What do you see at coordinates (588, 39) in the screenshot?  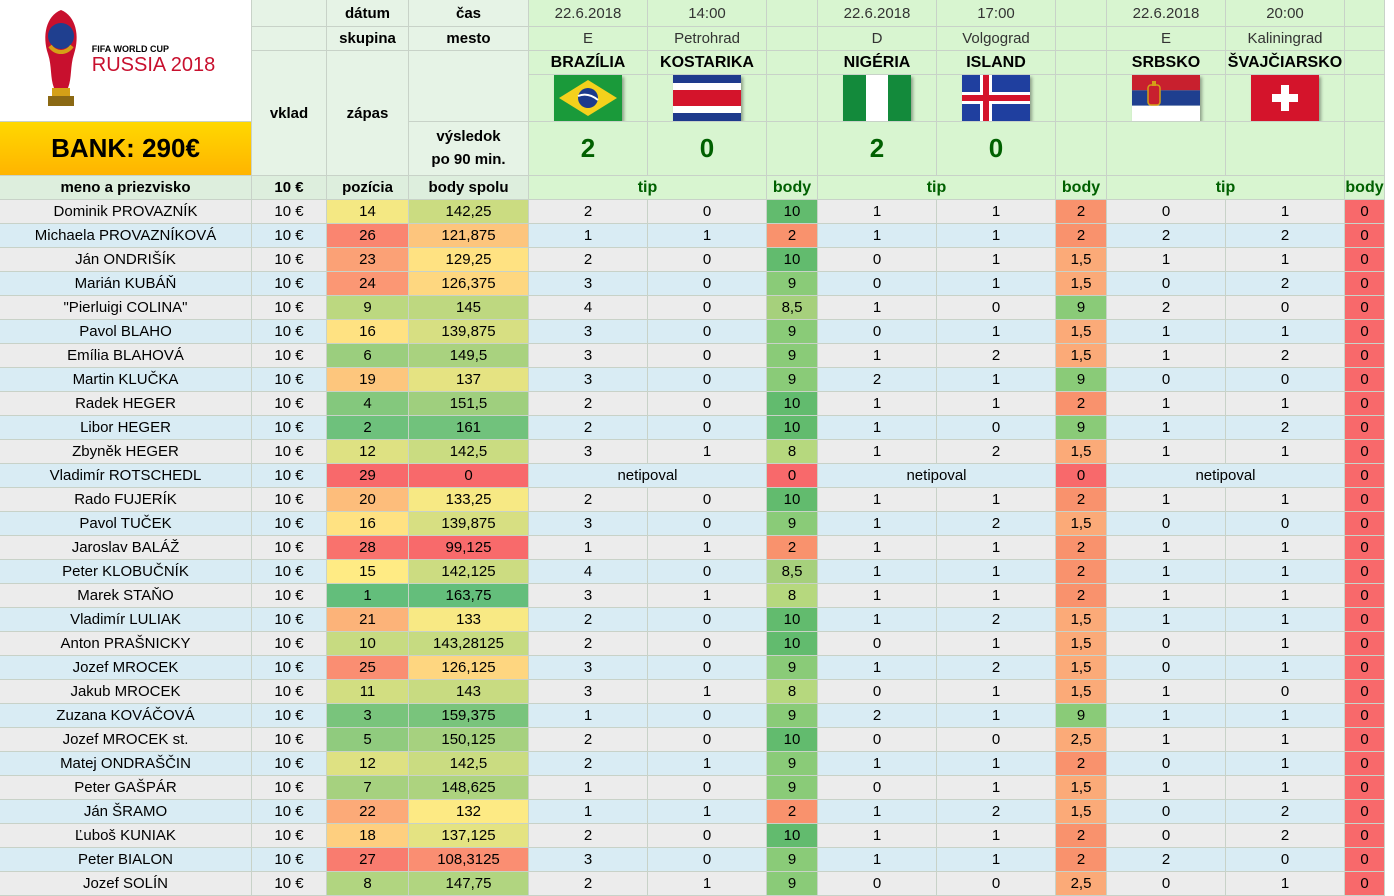 I see `match-group: E` at bounding box center [588, 39].